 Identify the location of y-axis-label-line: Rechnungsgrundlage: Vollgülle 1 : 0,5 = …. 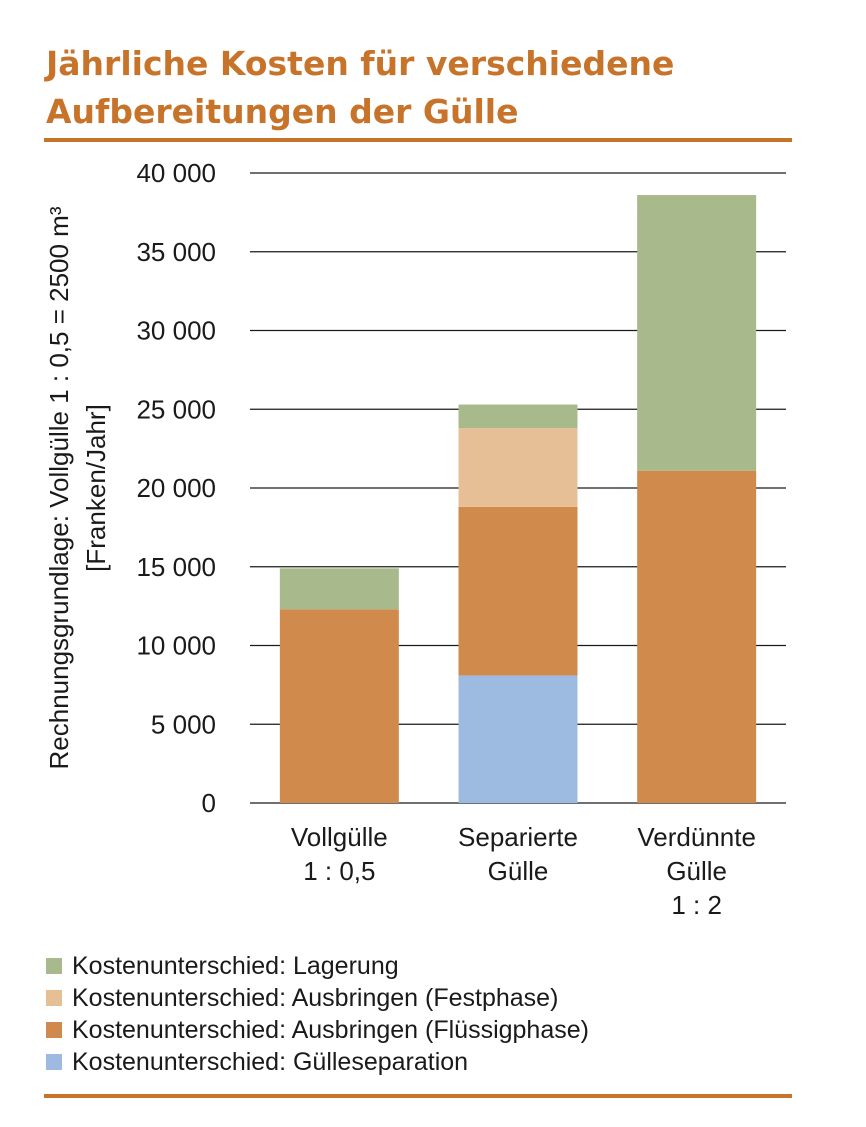
(59, 487).